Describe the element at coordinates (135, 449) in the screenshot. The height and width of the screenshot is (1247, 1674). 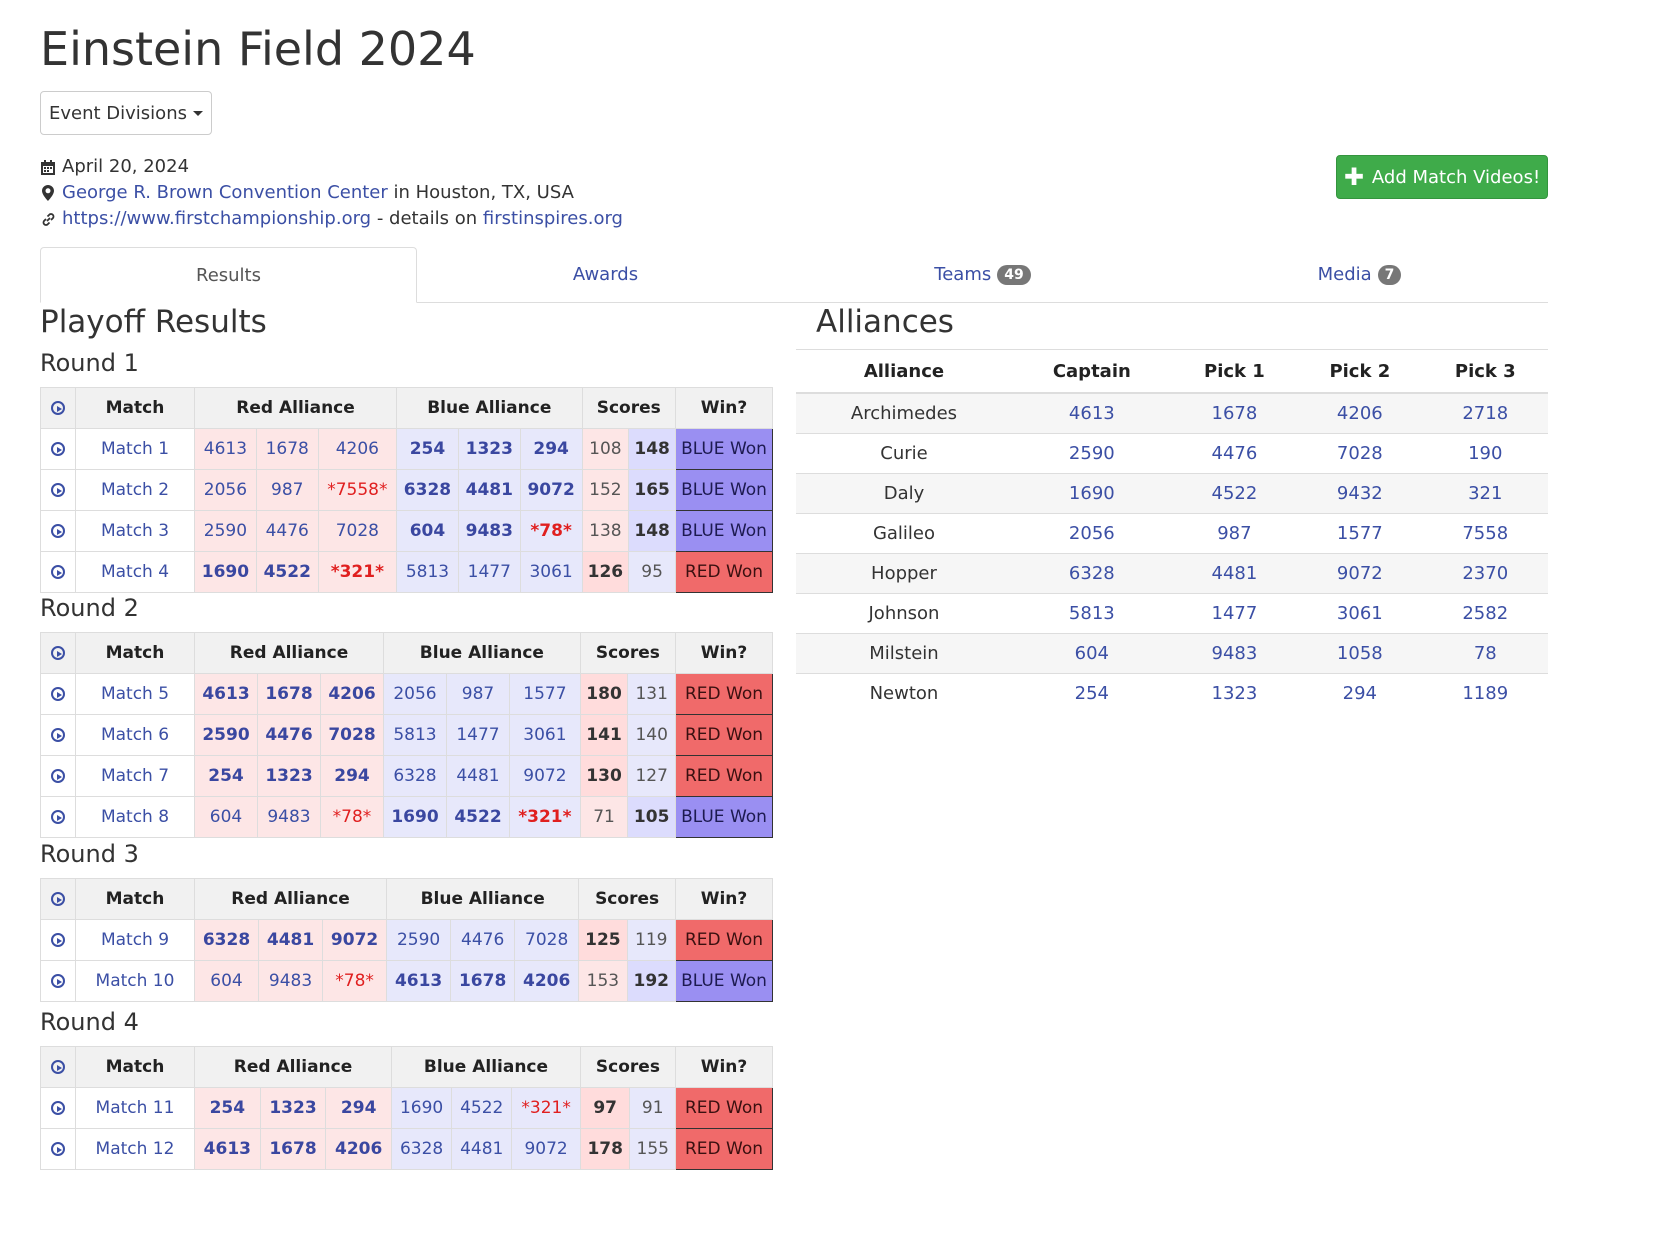
I see `match-link: Match 1` at that location.